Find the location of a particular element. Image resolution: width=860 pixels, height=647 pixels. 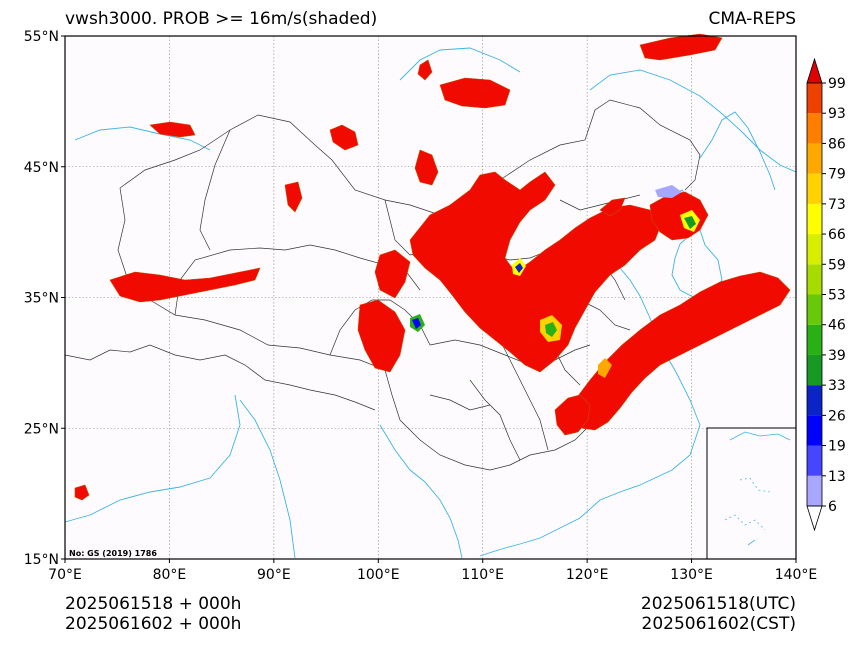

shade-qinghai is located at coordinates (392, 274).